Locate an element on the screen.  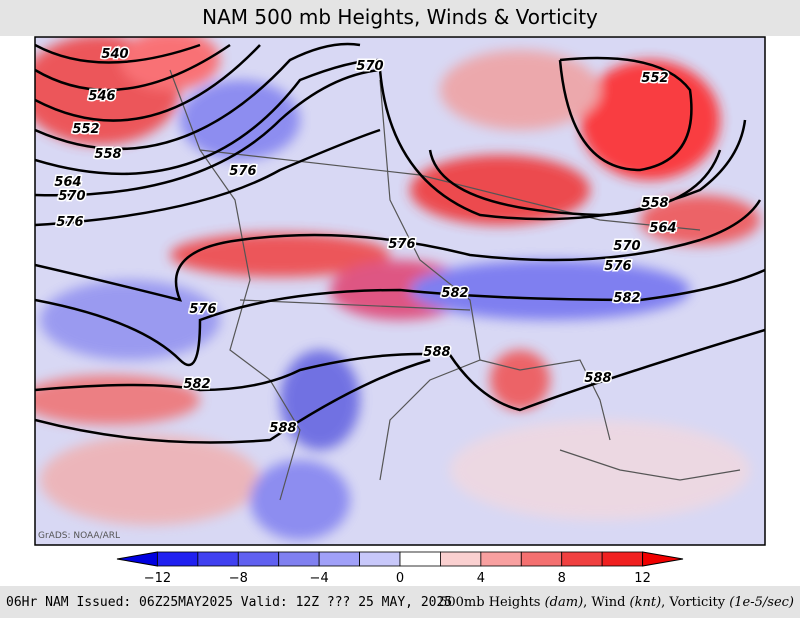
footer-right-part: (knt) is located at coordinates (646, 602).